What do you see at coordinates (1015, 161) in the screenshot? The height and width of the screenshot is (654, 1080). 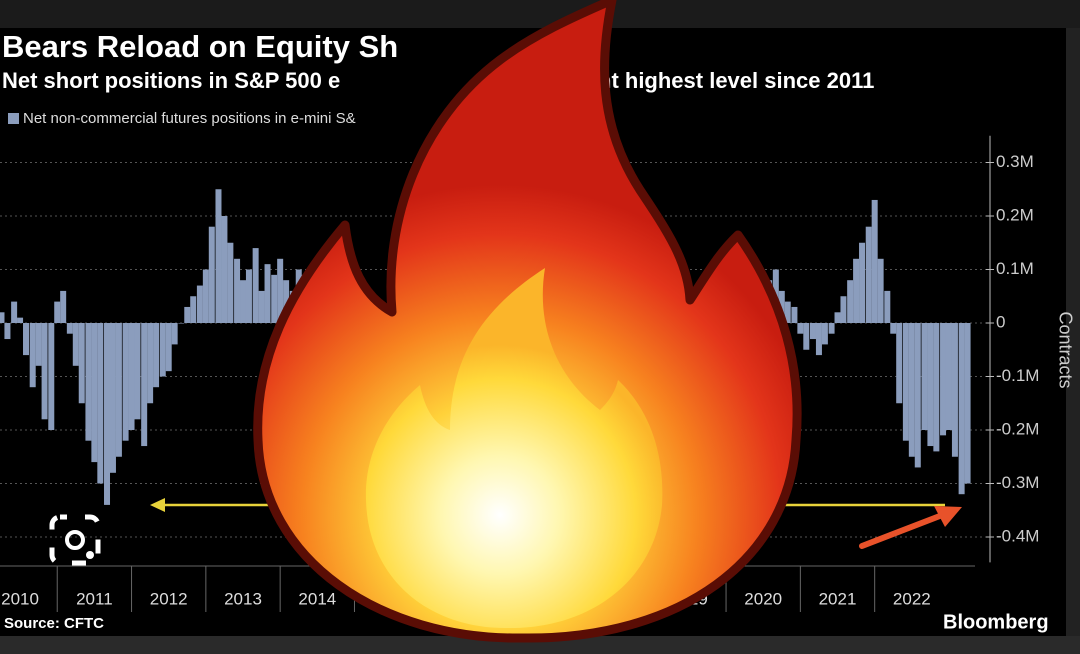 I see `y-tick-label: 0.3M` at bounding box center [1015, 161].